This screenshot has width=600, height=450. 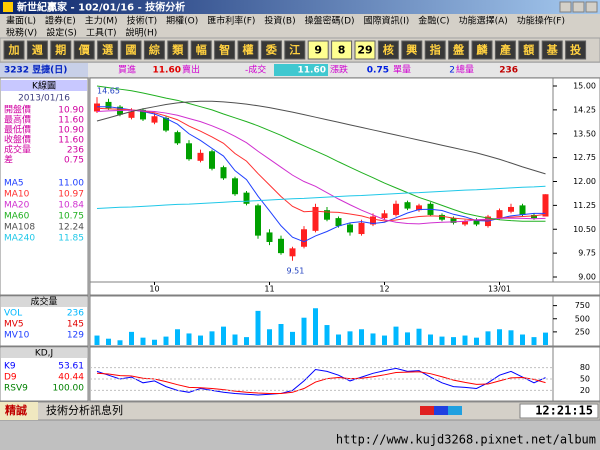 I want to click on info-label: 最高價, so click(x=17, y=120).